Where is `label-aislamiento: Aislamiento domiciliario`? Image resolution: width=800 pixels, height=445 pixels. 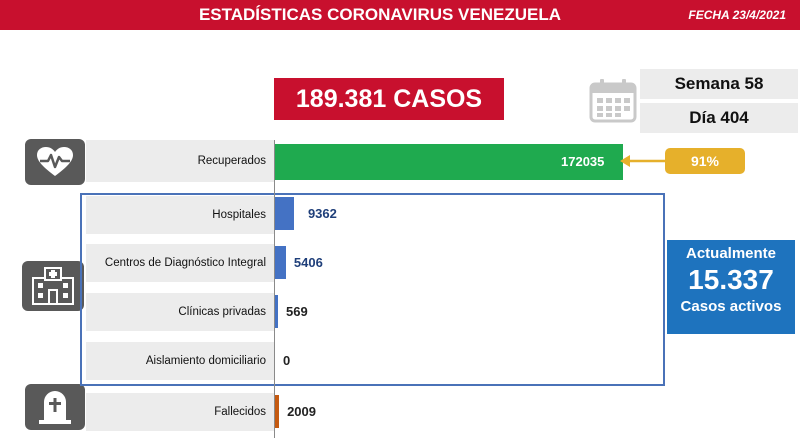 label-aislamiento: Aislamiento domiciliario is located at coordinates (180, 361).